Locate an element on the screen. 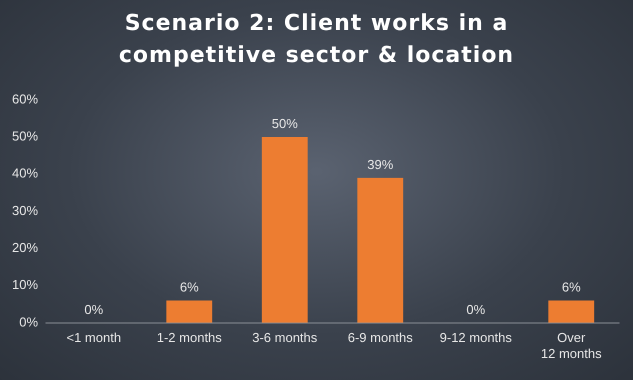 The width and height of the screenshot is (633, 380). data-label: 50% is located at coordinates (285, 124).